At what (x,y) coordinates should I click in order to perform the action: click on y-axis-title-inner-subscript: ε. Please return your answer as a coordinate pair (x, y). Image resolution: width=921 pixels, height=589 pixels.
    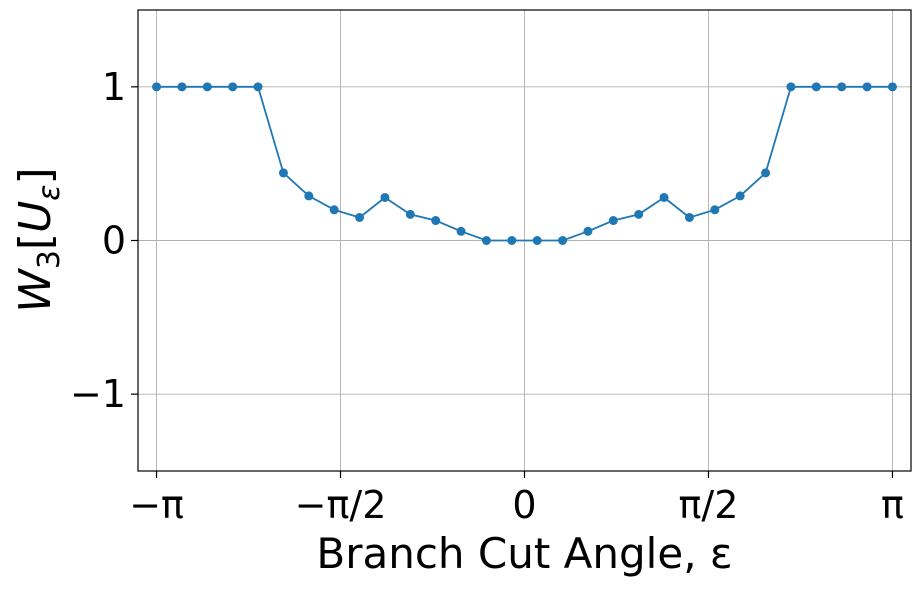
    Looking at the image, I should click on (49, 192).